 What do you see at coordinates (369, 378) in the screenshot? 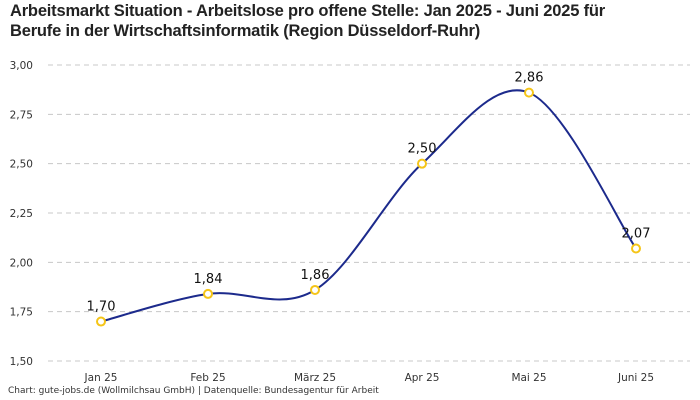
I see `x-axis: Jan 25 Feb 25 März 25 Apr 25 Mai 25 Juni 25` at bounding box center [369, 378].